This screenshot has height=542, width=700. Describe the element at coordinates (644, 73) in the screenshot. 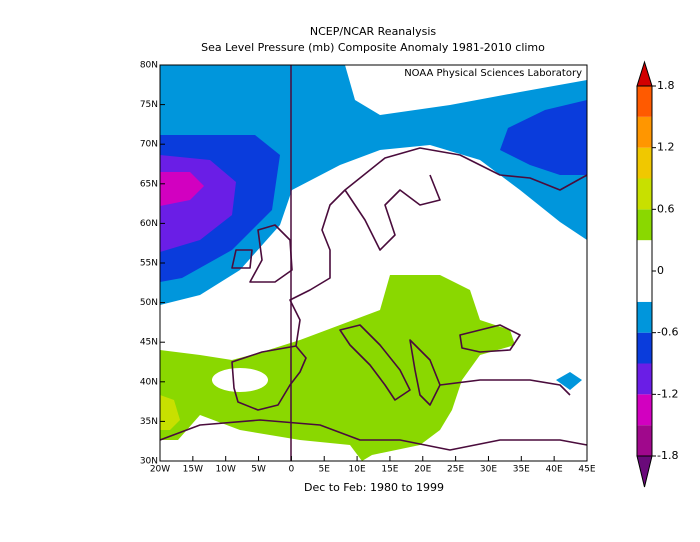

I see `colorbar-extend-high` at that location.